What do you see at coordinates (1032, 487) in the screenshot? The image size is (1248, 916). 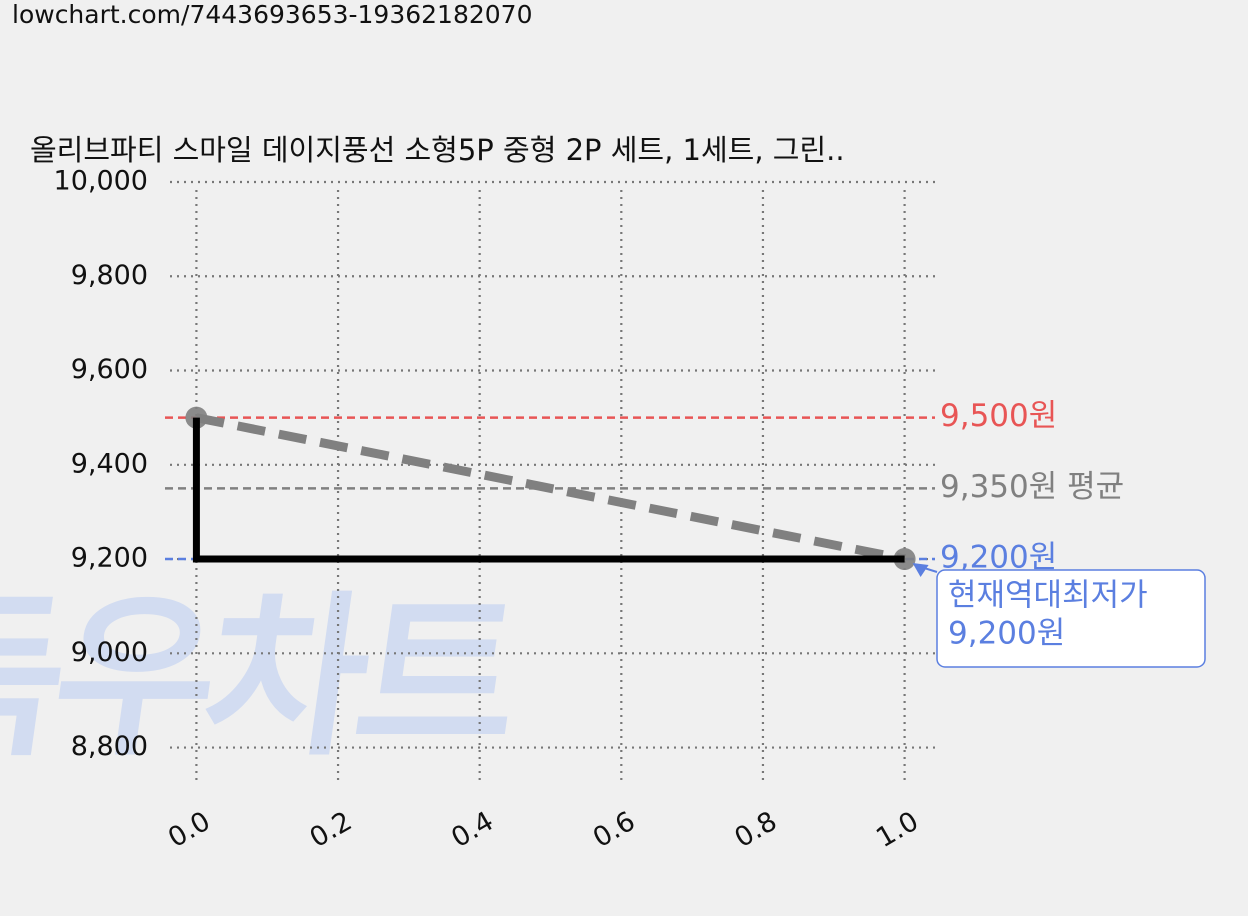 I see `reference-label: 9,350원 평균` at bounding box center [1032, 487].